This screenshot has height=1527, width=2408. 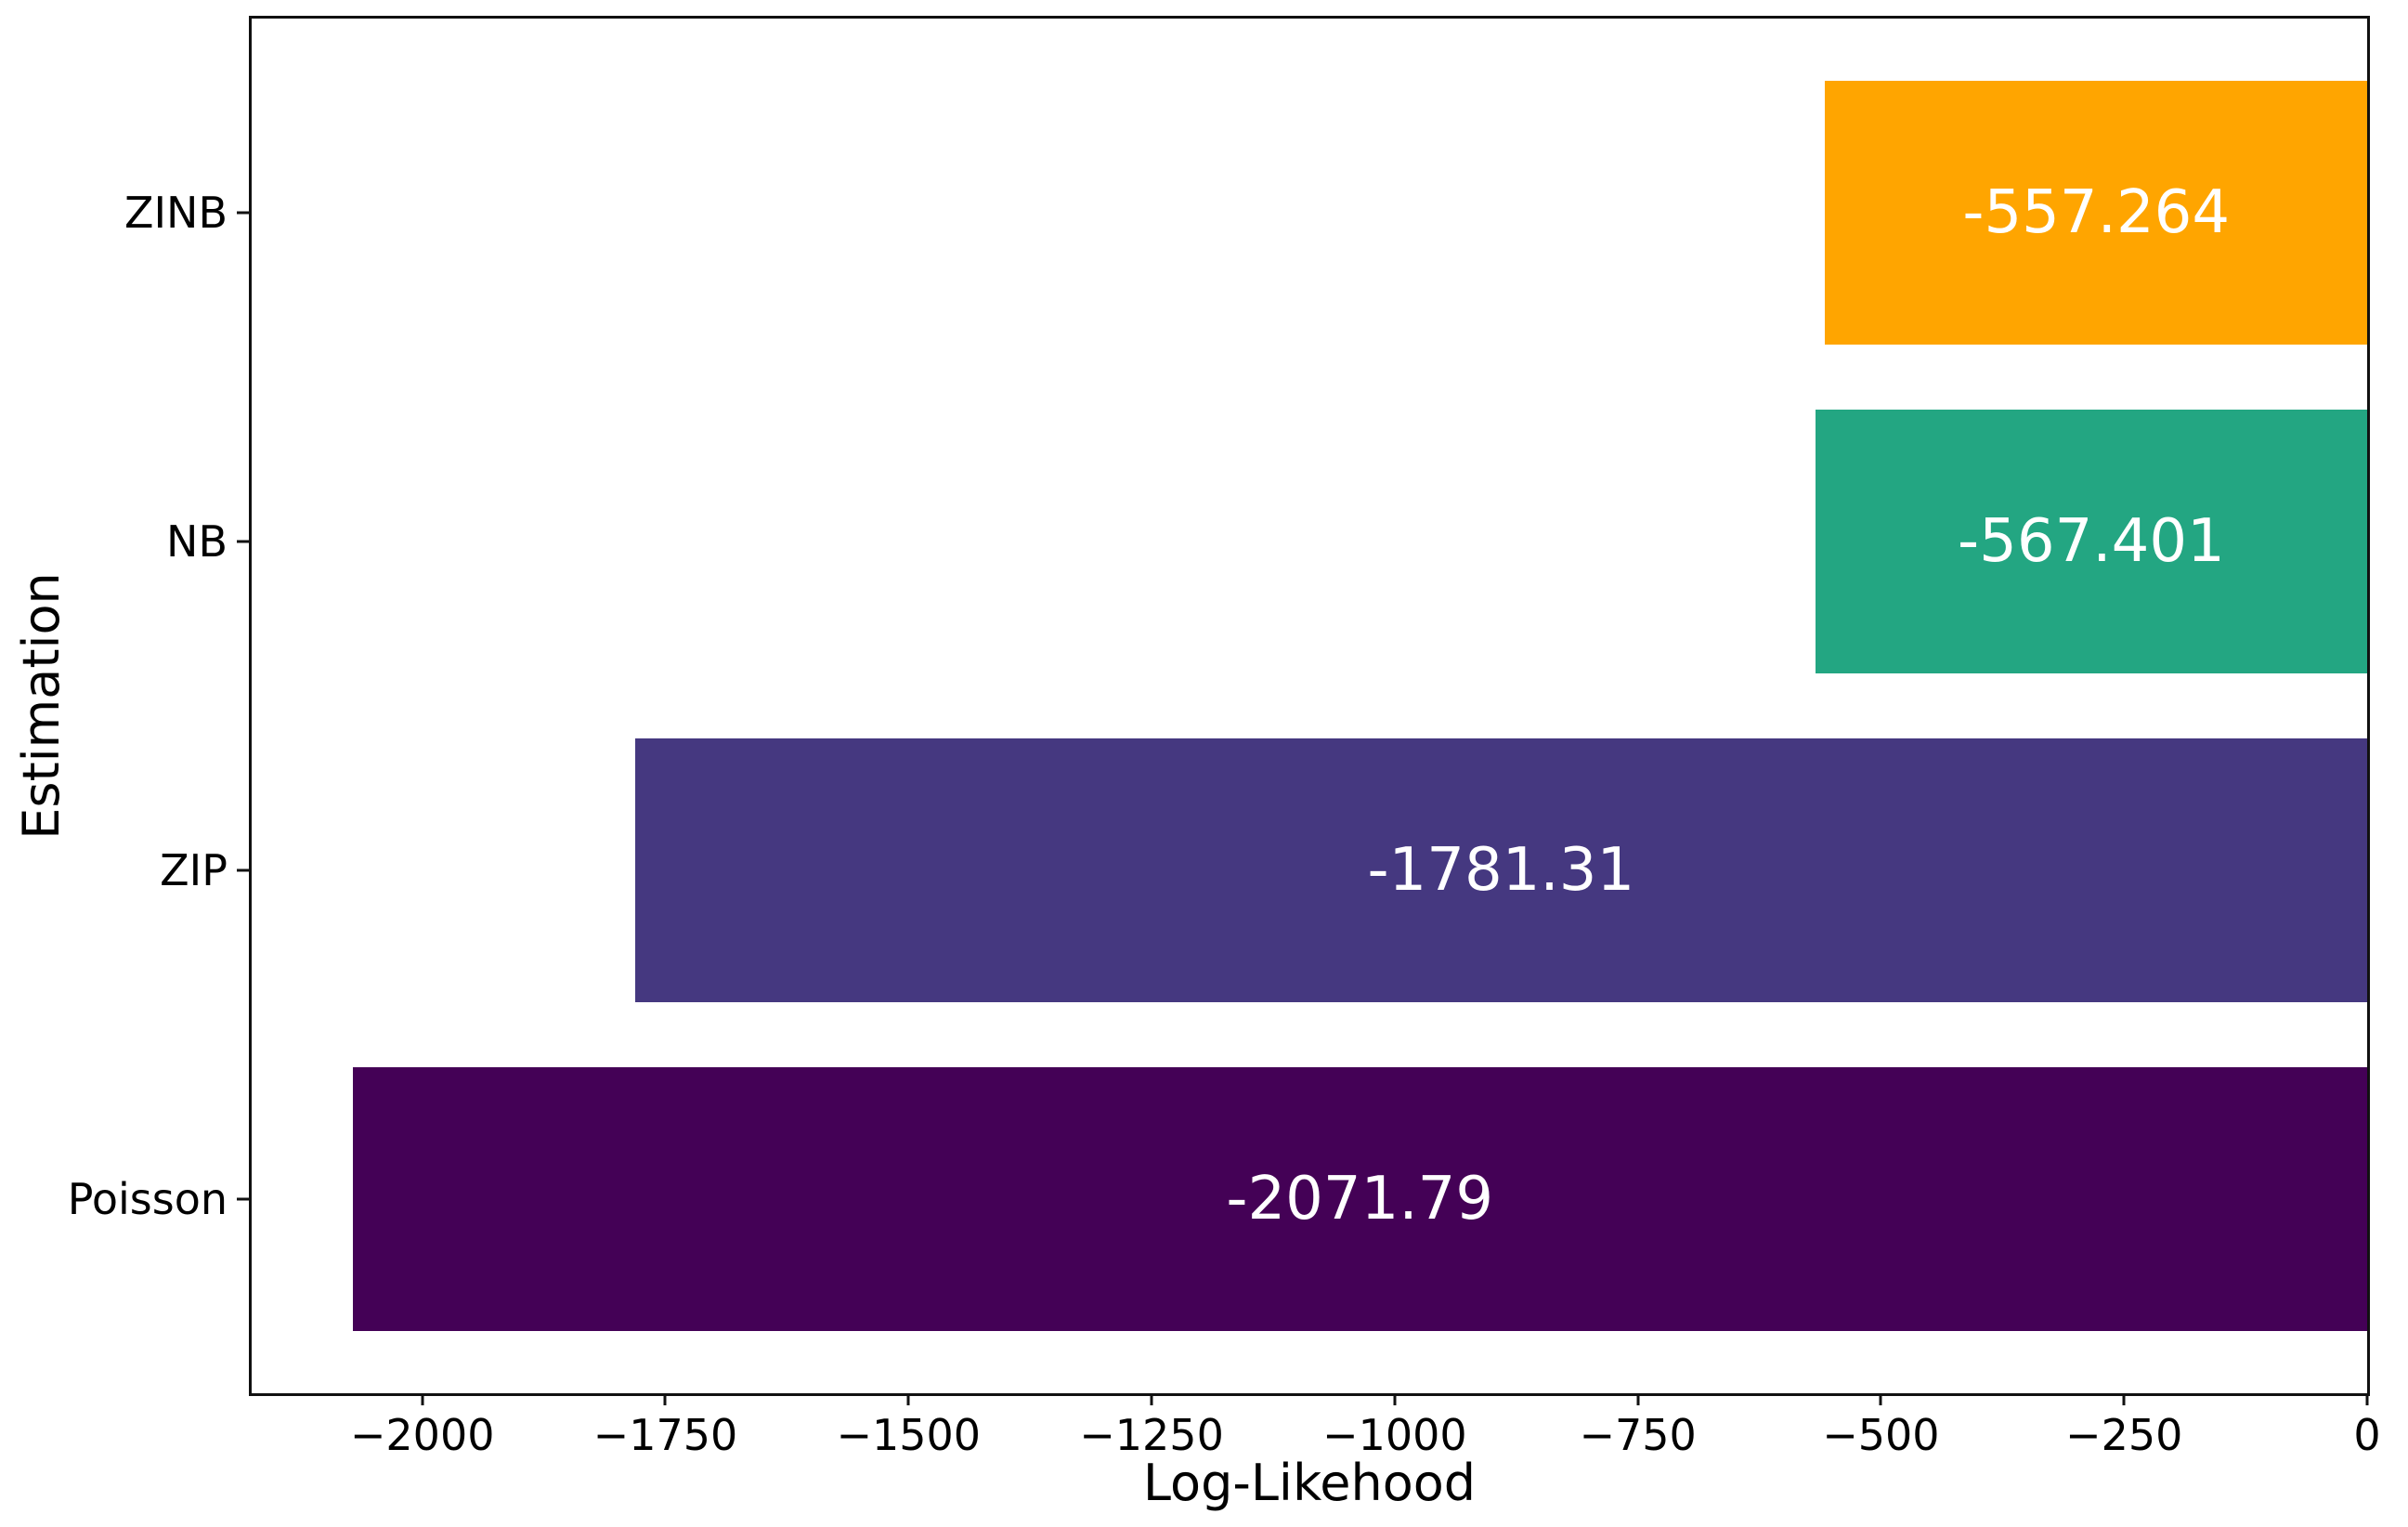 What do you see at coordinates (41, 706) in the screenshot?
I see `y-axis-label: Estimation` at bounding box center [41, 706].